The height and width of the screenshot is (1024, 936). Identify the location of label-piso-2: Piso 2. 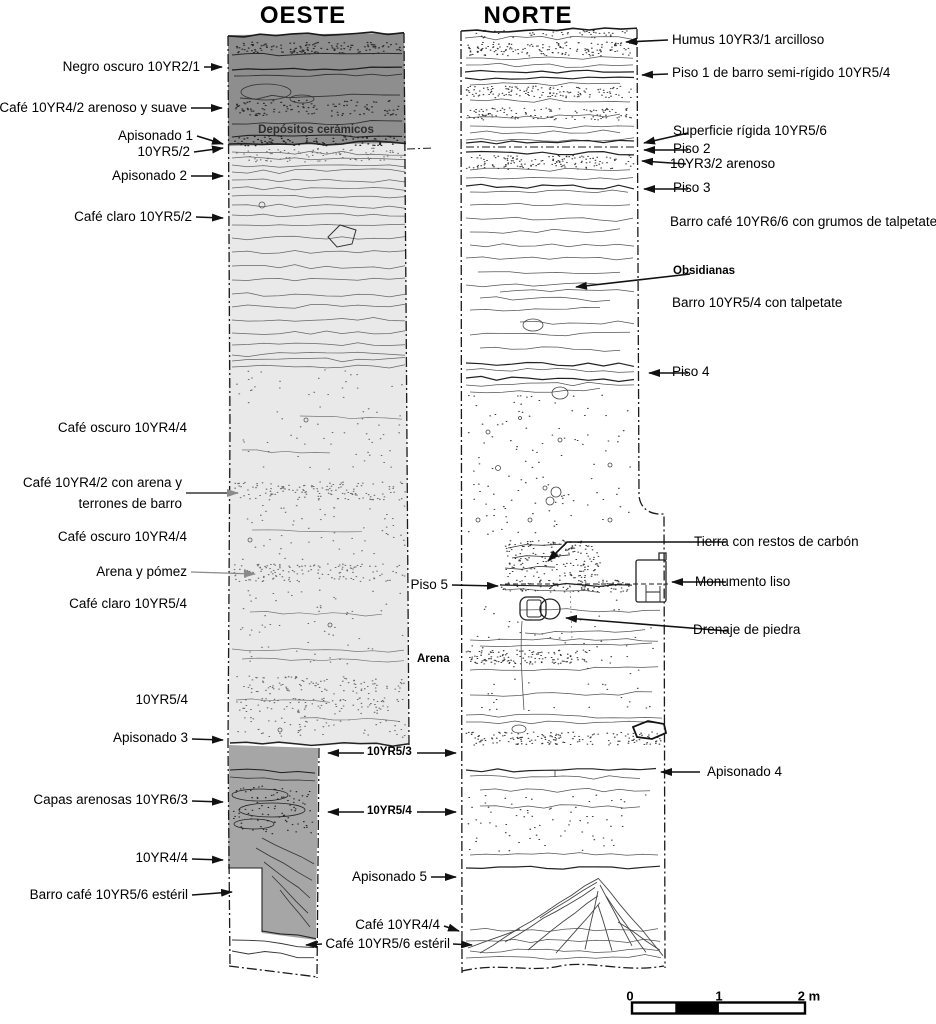
(692, 148).